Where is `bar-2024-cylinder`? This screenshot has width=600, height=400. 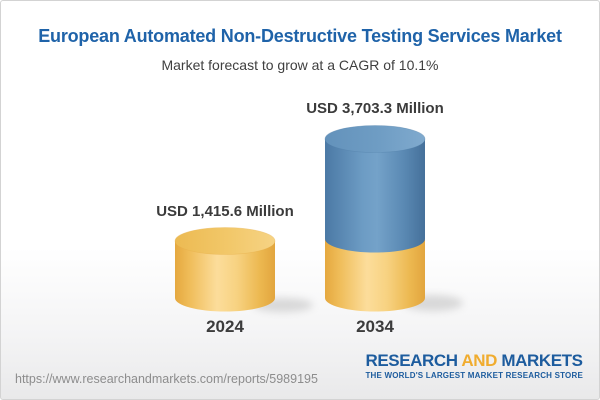
bar-2024-cylinder is located at coordinates (225, 269).